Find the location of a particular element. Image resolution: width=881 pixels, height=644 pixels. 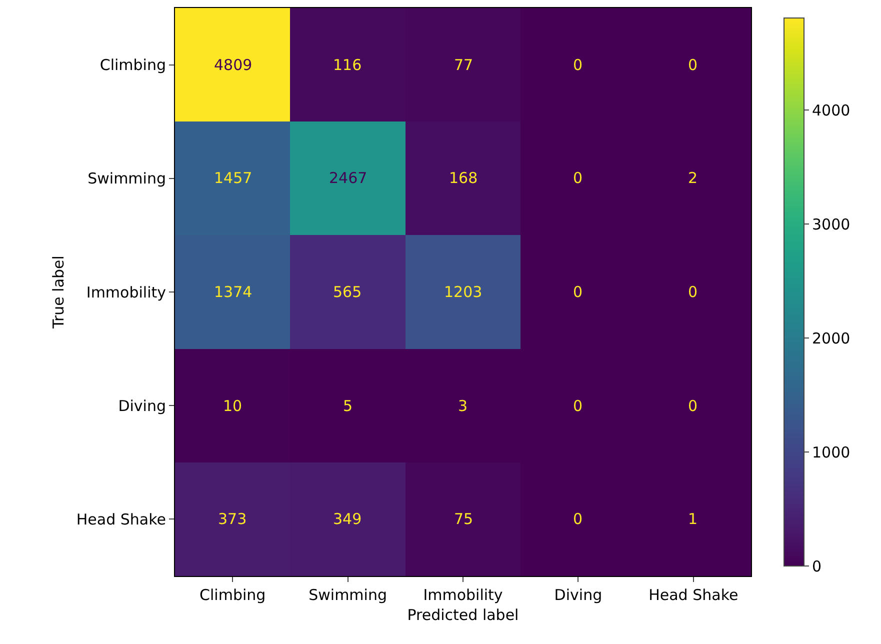

data-label: 75 is located at coordinates (464, 519).